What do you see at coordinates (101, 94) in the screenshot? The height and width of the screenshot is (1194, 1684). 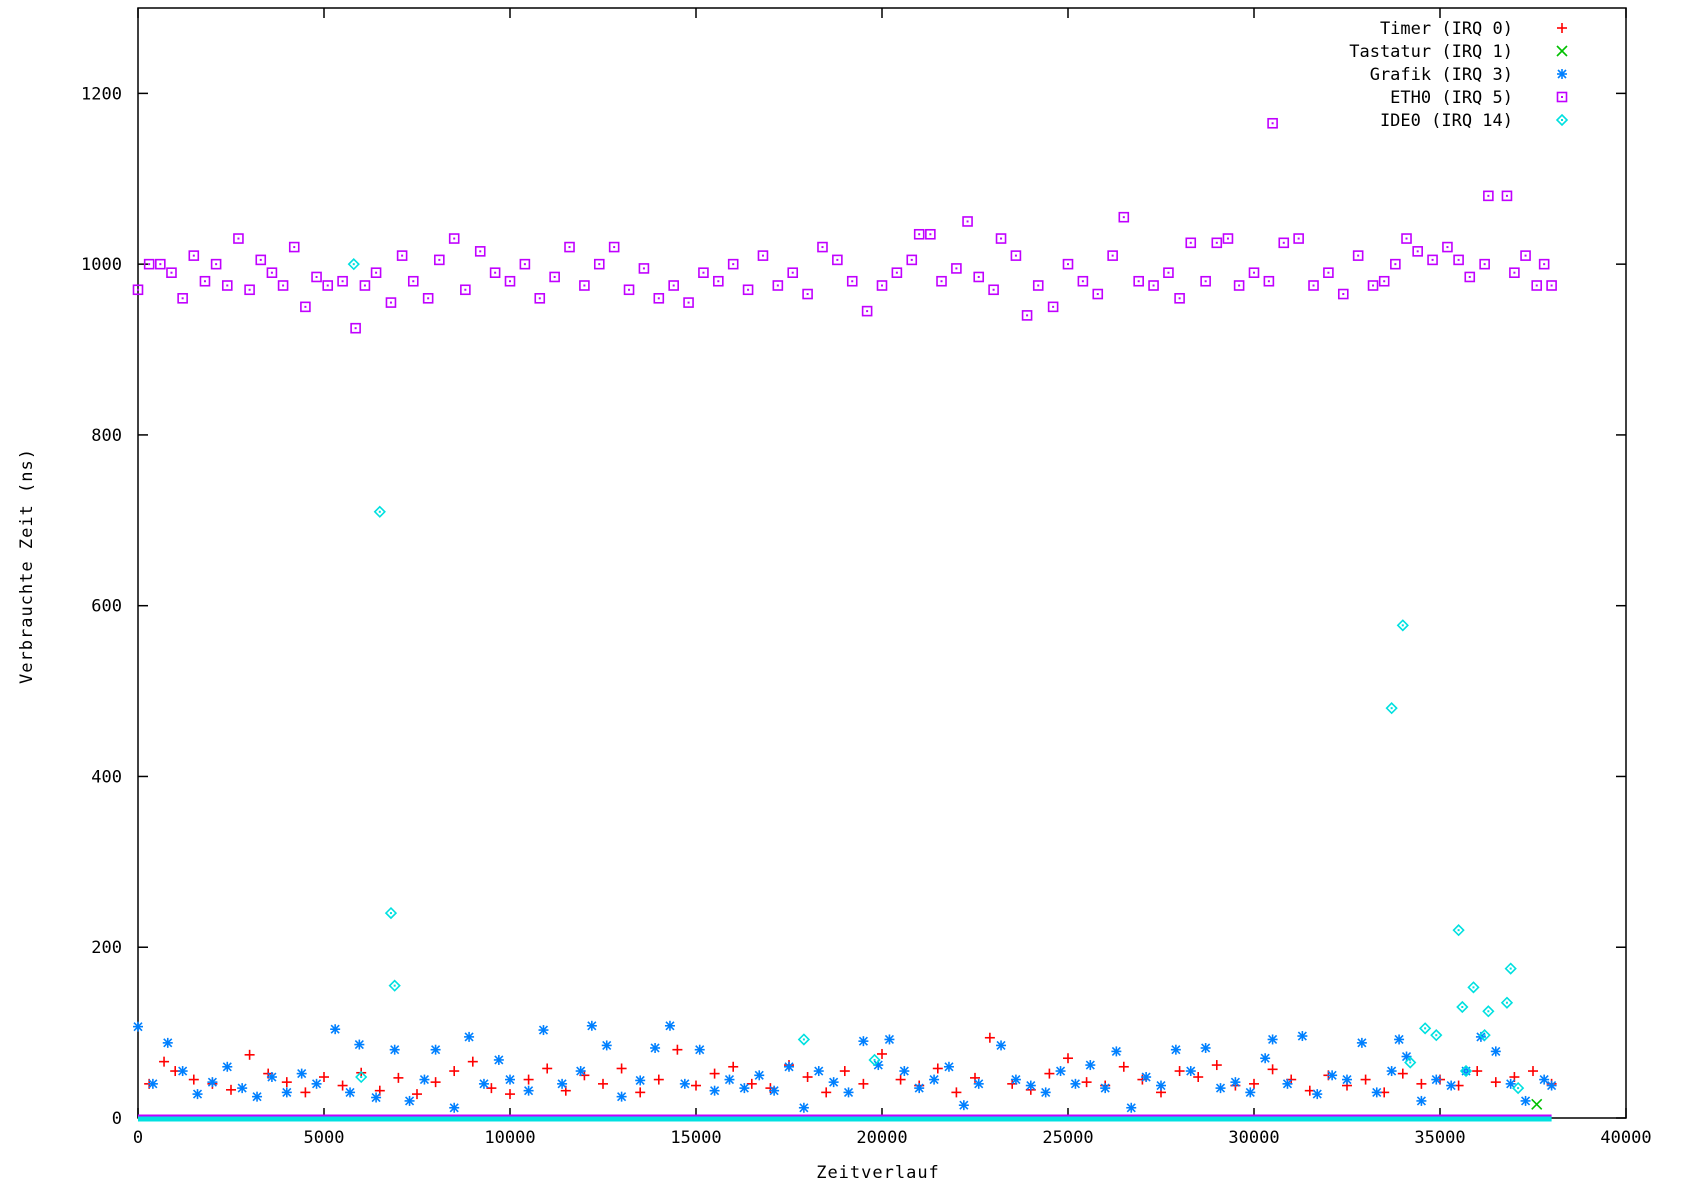 I see `y-tick-label: 1200` at bounding box center [101, 94].